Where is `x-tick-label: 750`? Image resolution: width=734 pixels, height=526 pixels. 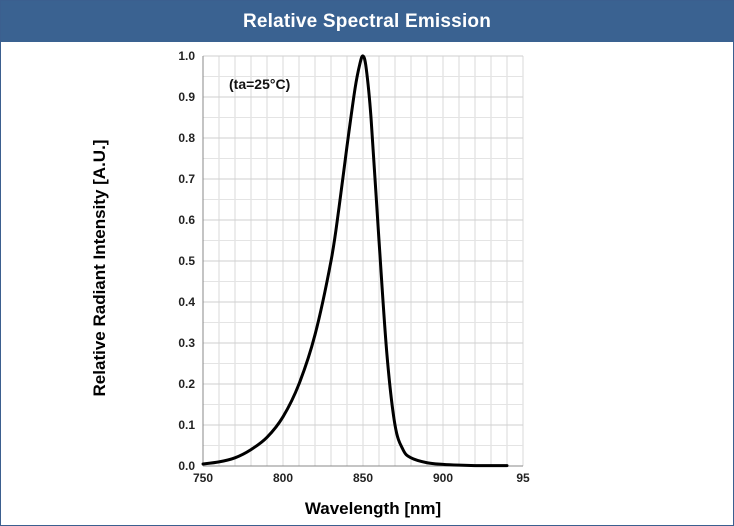
x-tick-label: 750 is located at coordinates (203, 478).